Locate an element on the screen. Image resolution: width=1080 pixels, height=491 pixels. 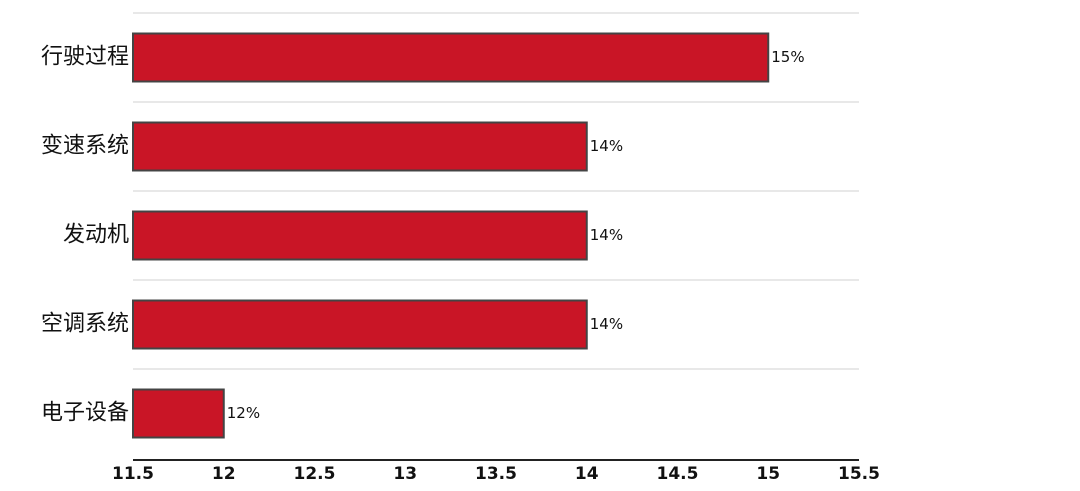
y-tick-label: 发动机 is located at coordinates (96, 235).